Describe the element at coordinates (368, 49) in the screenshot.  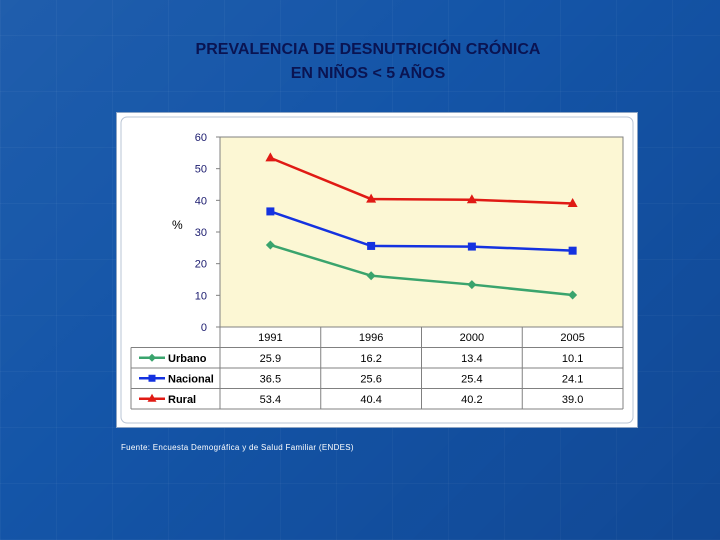
I see `title-line-1: PREVALENCIA DE DESNUTRICIÓN CRÓNICA` at that location.